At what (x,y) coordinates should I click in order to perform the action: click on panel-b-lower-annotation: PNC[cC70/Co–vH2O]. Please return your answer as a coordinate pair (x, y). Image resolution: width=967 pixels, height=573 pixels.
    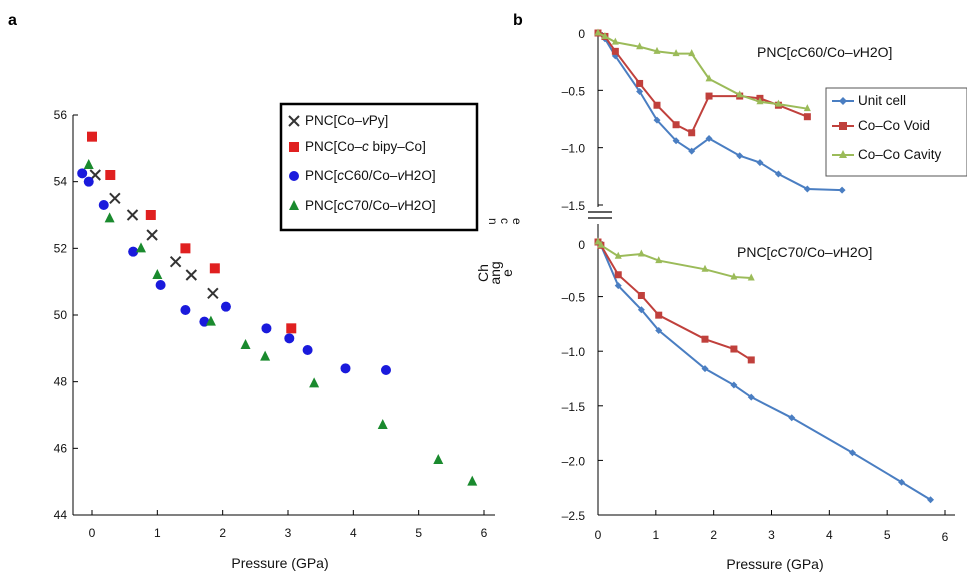
    Looking at the image, I should click on (804, 252).